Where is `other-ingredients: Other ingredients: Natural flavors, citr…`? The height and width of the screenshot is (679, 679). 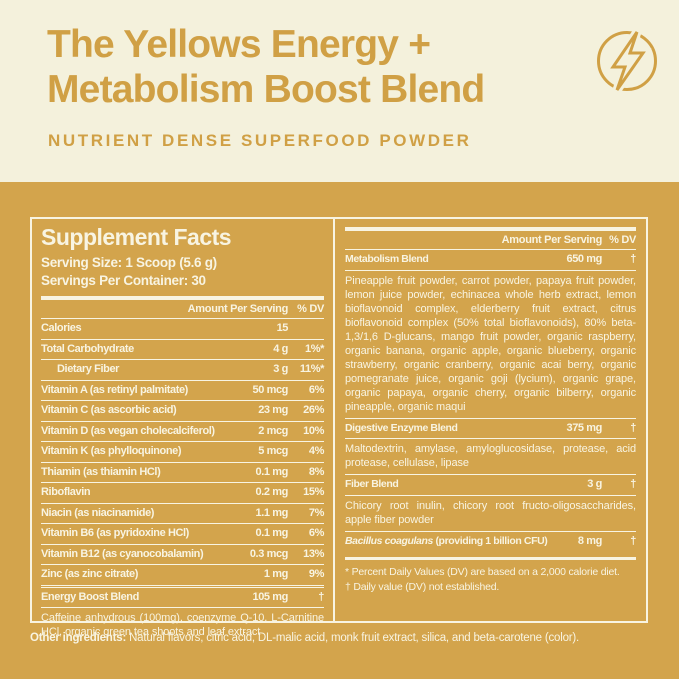
other-ingredients: Other ingredients: Natural flavors, citr… is located at coordinates (340, 638).